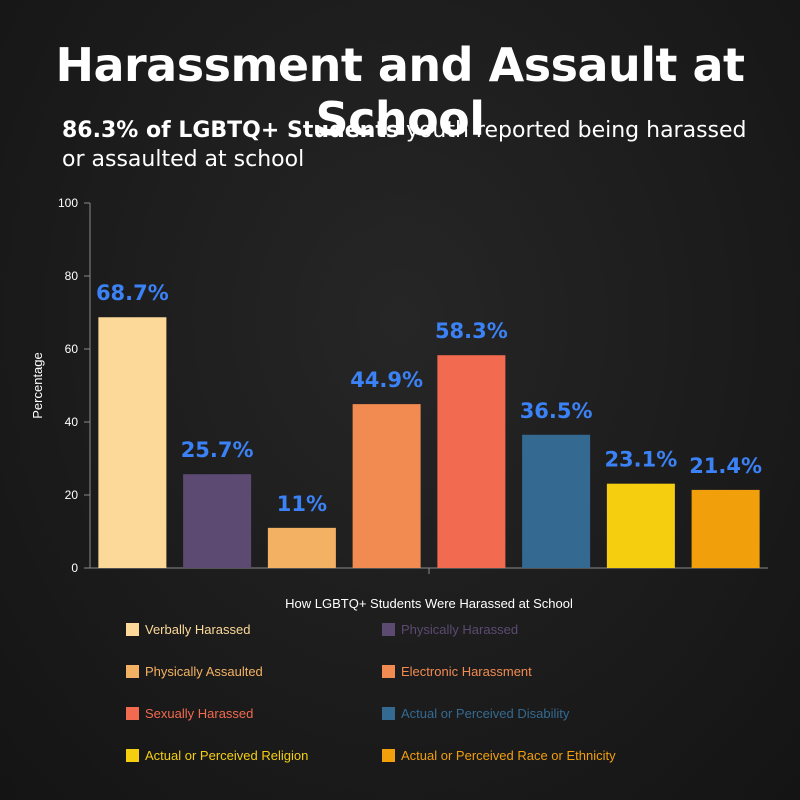 The image size is (800, 800). What do you see at coordinates (72, 495) in the screenshot?
I see `y-tick-label: 20` at bounding box center [72, 495].